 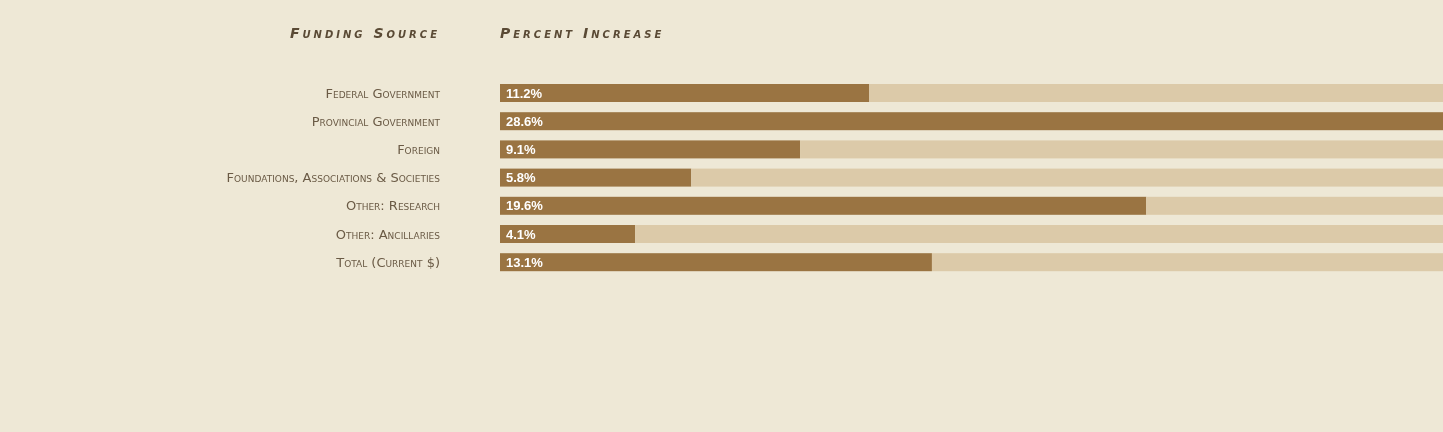 What do you see at coordinates (582, 33) in the screenshot?
I see `x-axis-title: Percent Increase` at bounding box center [582, 33].